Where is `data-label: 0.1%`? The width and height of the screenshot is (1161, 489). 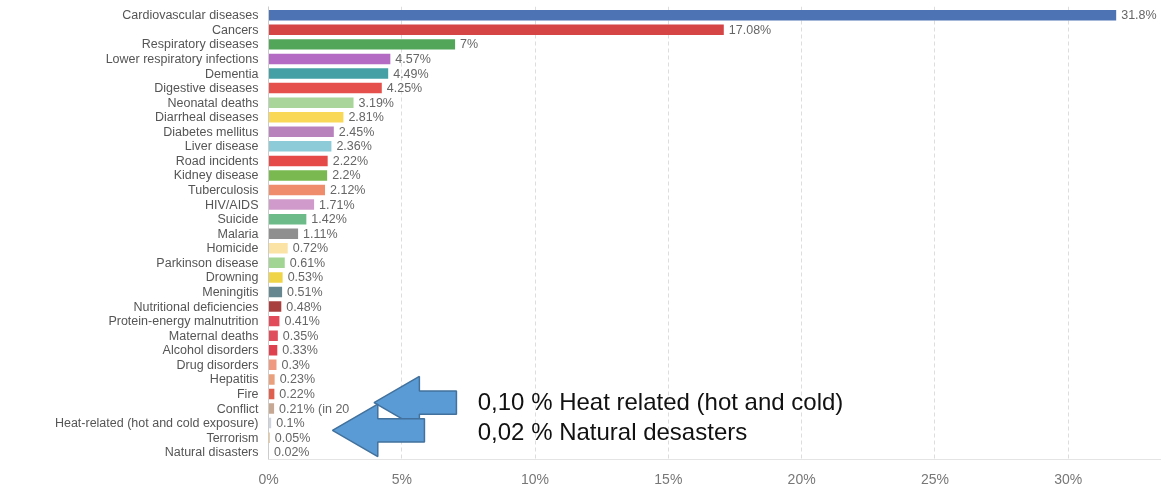
data-label: 0.1% is located at coordinates (290, 423).